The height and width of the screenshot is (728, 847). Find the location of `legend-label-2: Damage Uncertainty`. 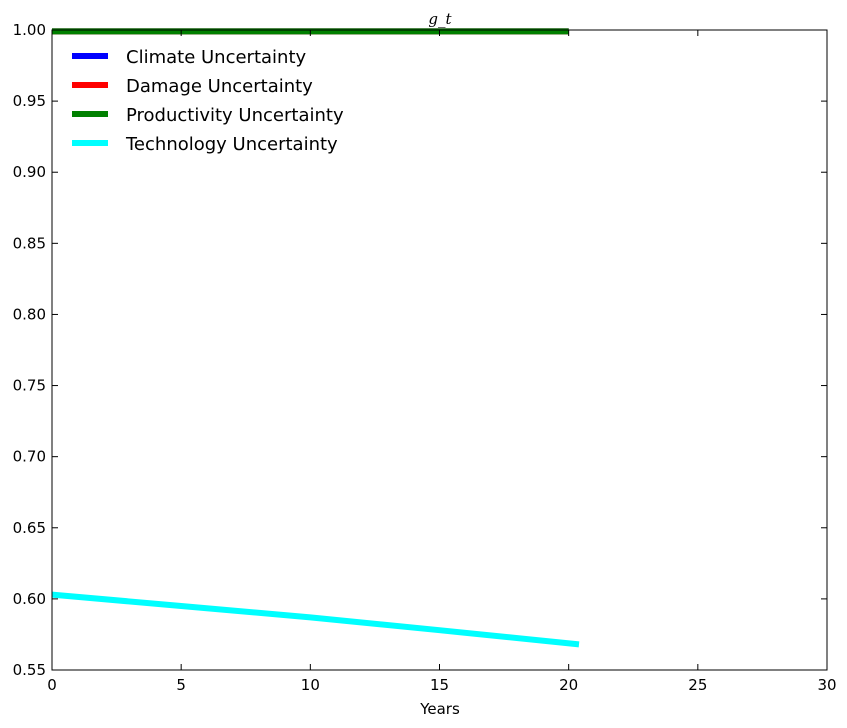

legend-label-2: Damage Uncertainty is located at coordinates (219, 86).